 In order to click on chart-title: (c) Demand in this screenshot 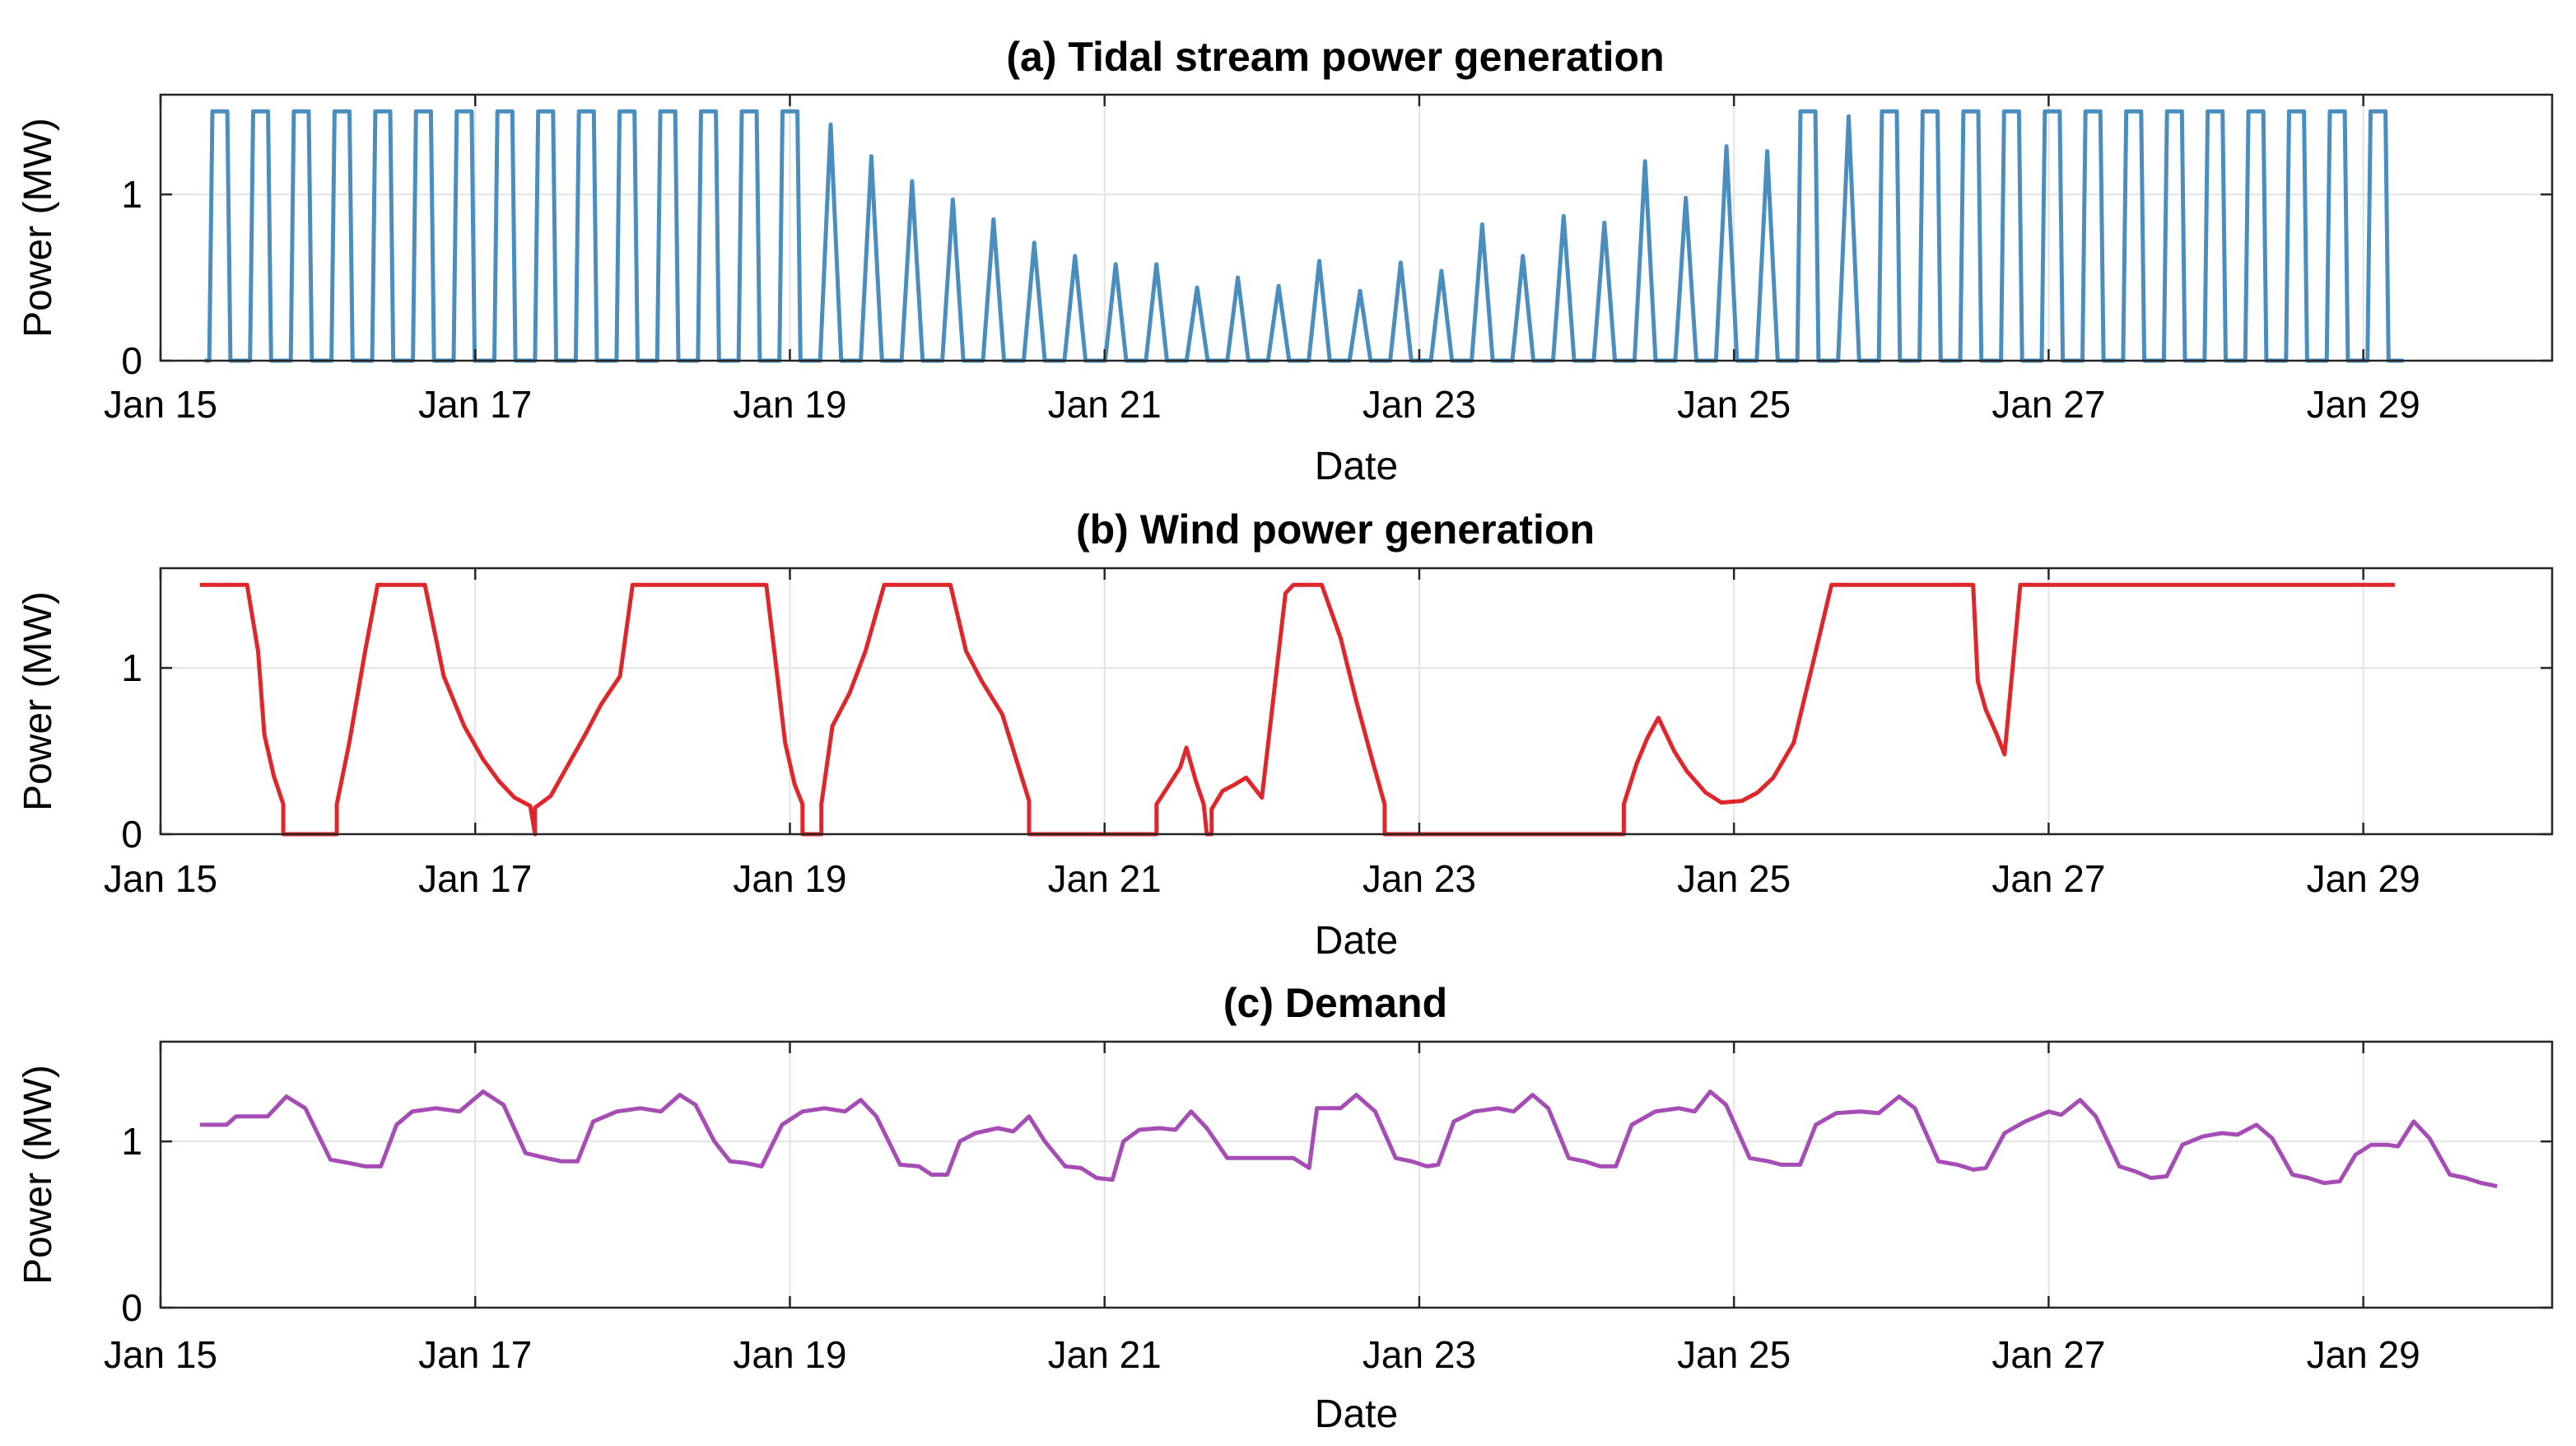, I will do `click(1335, 1003)`.